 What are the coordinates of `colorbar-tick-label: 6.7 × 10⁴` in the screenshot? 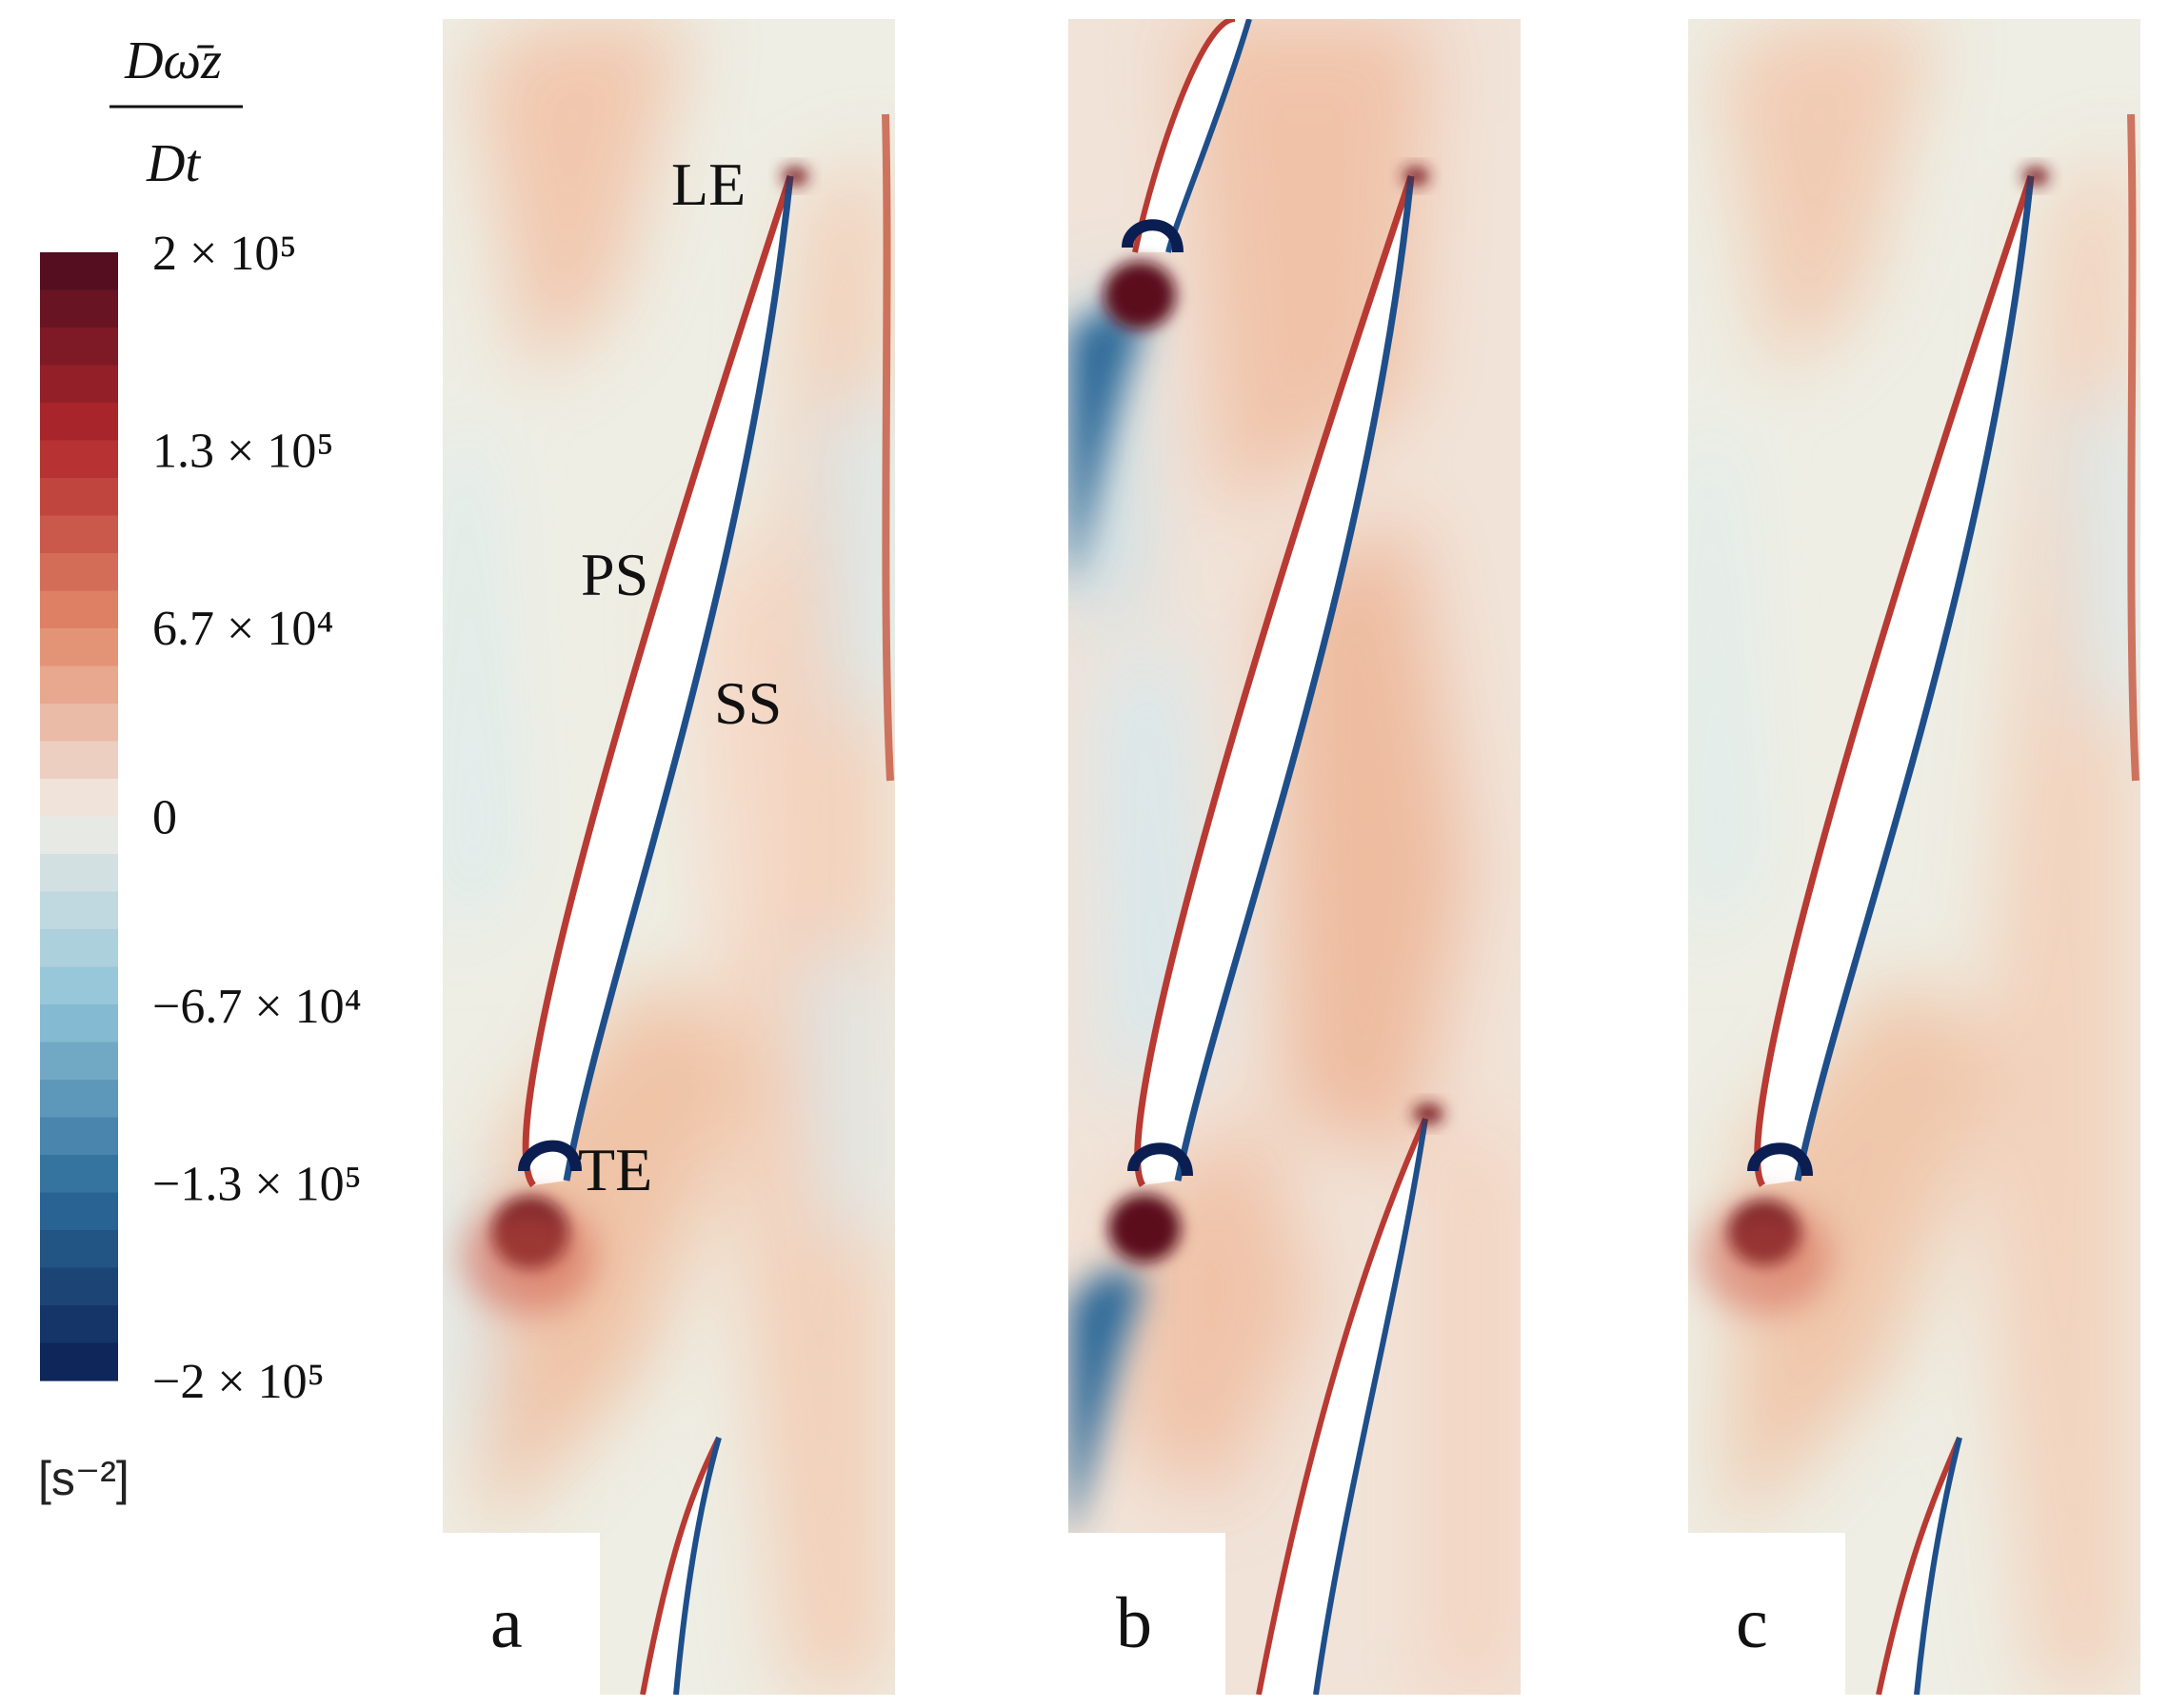 It's located at (242, 629).